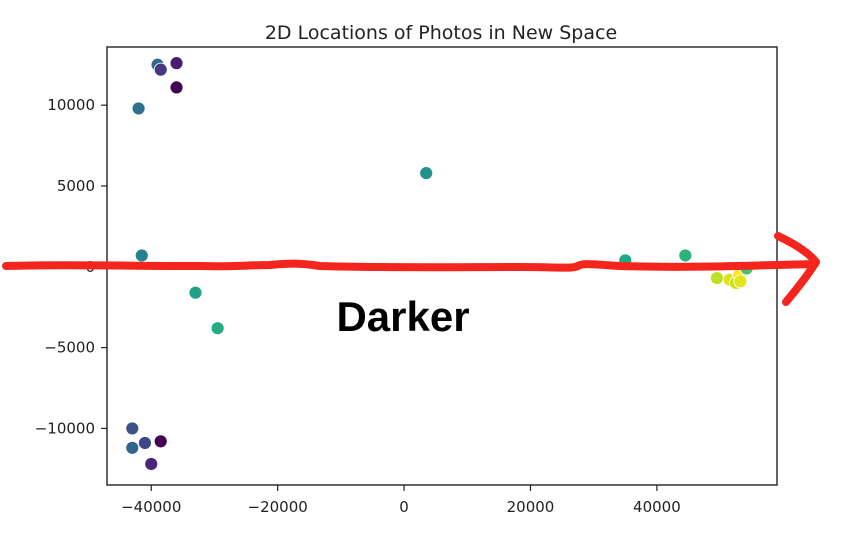  What do you see at coordinates (410, 265) in the screenshot?
I see `red-arrow-line` at bounding box center [410, 265].